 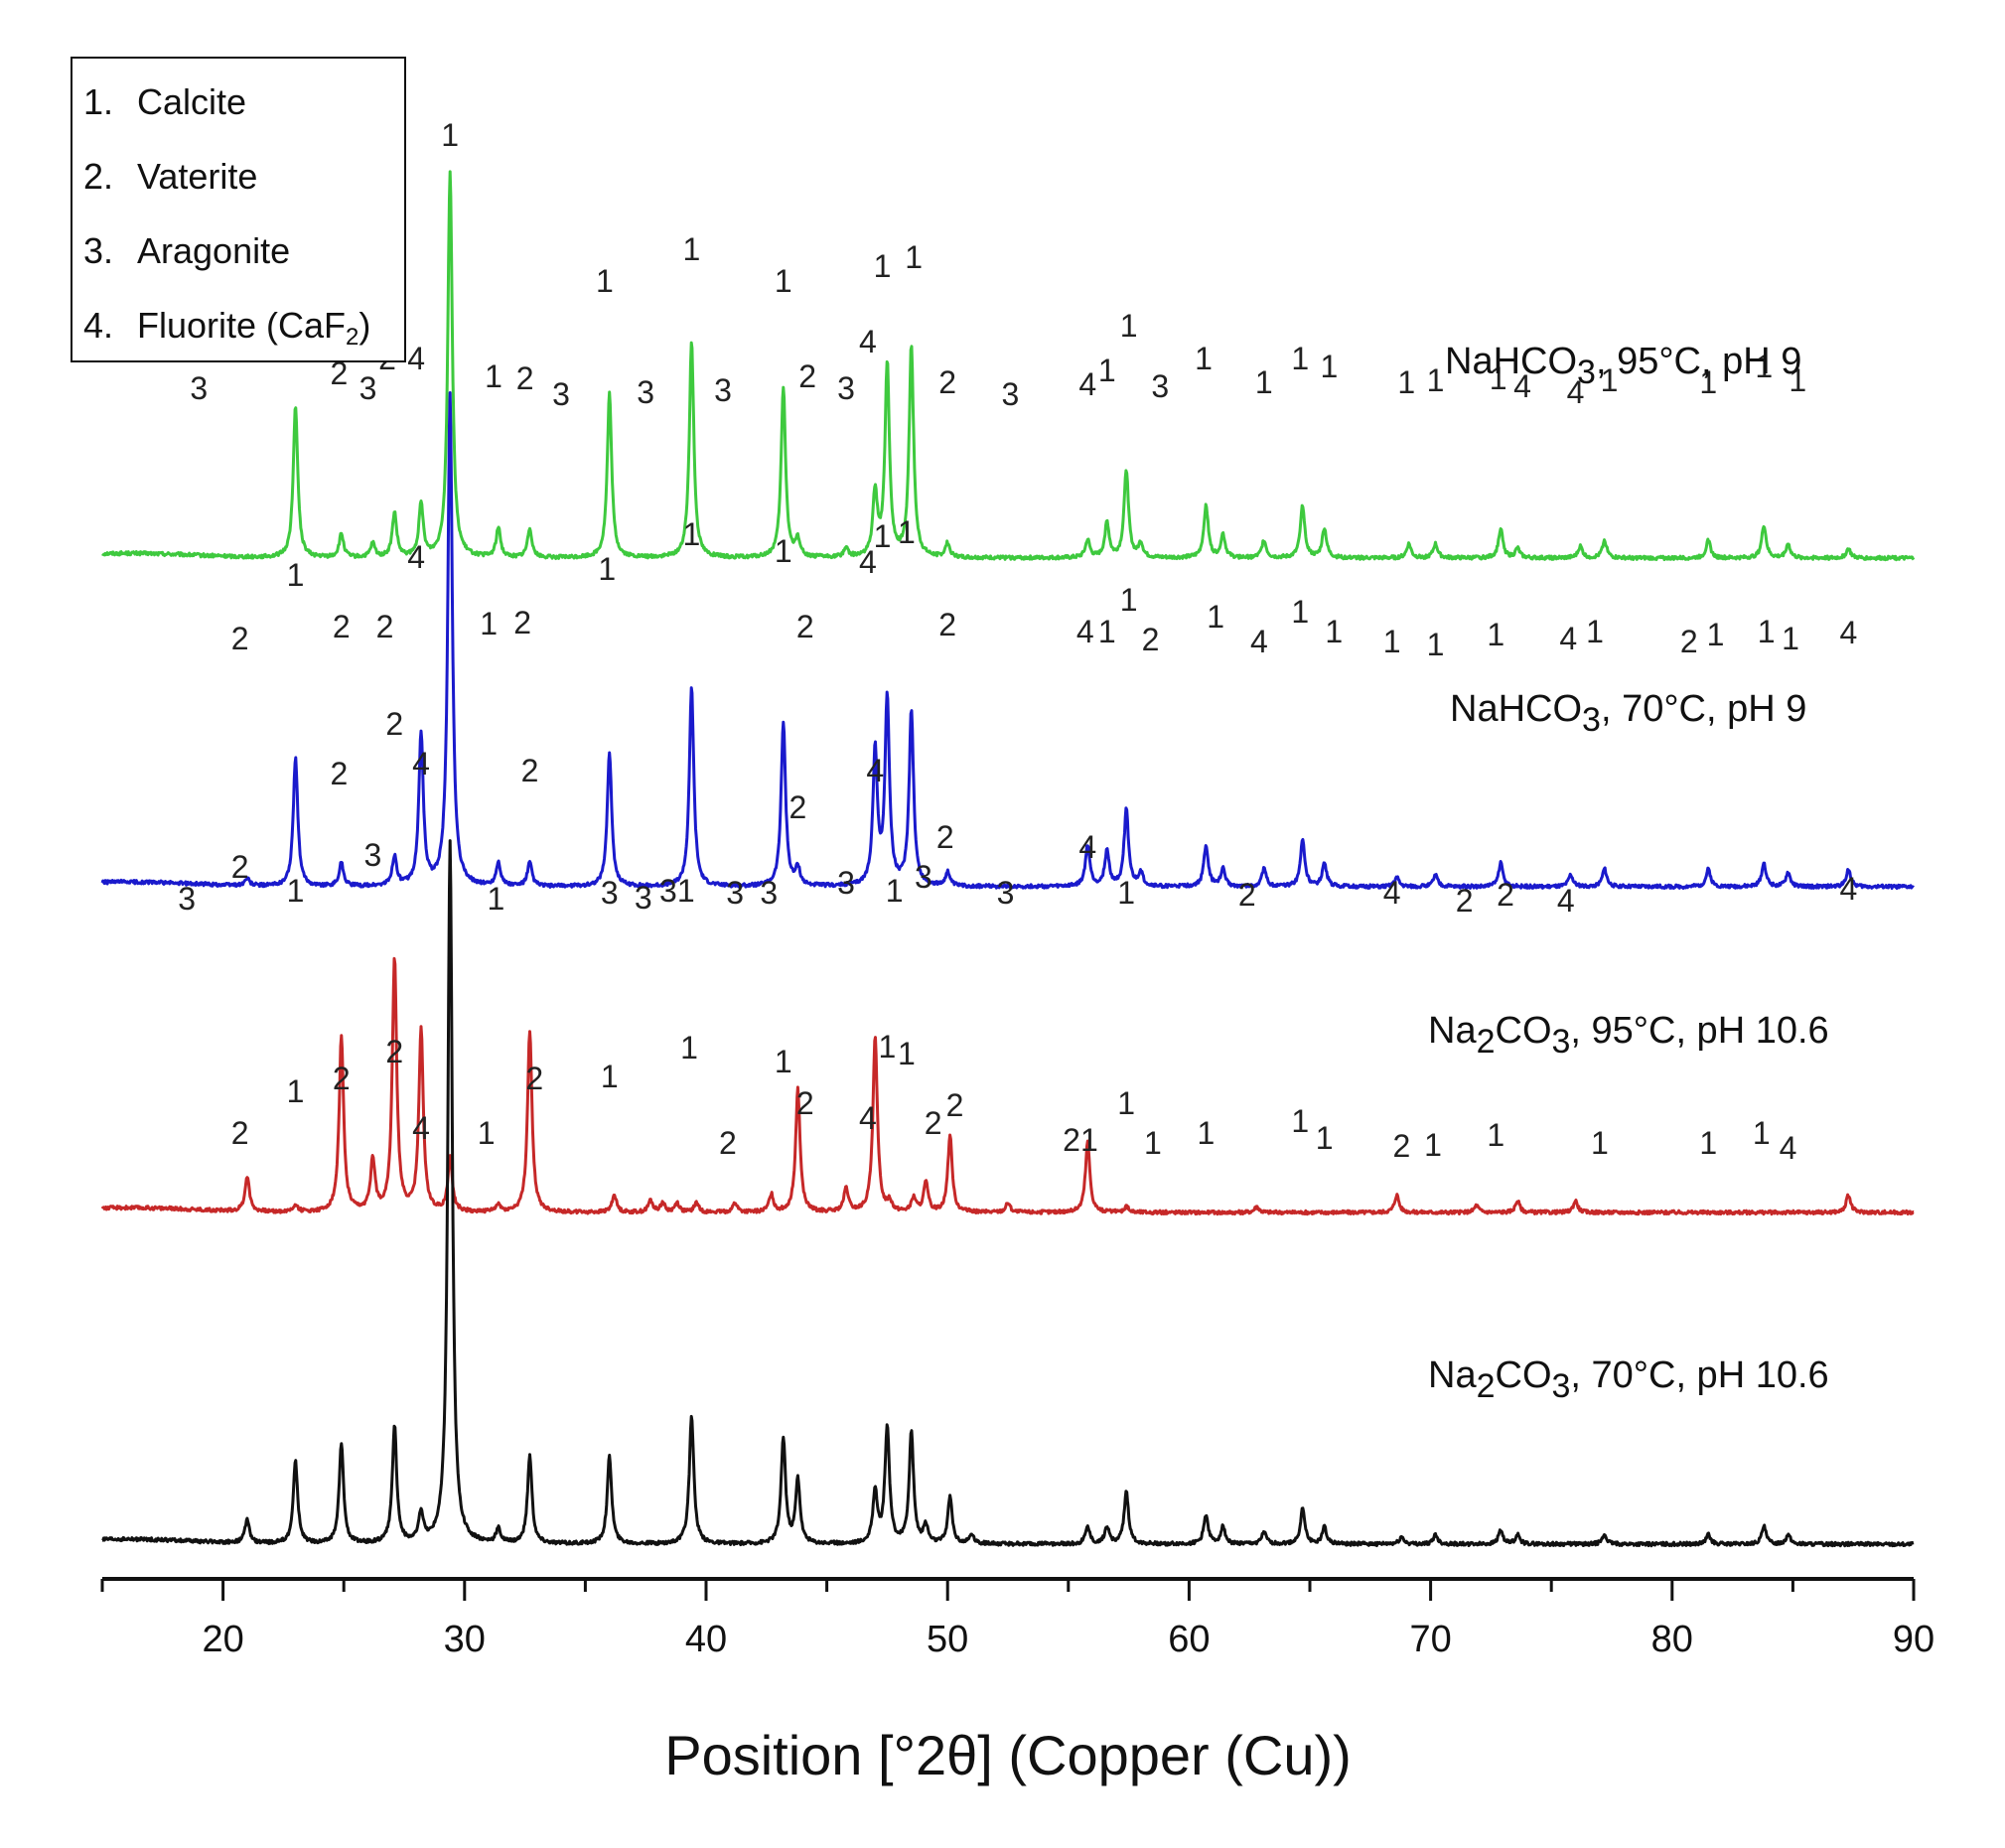 I want to click on legend-entry-number: 1., so click(x=98, y=101).